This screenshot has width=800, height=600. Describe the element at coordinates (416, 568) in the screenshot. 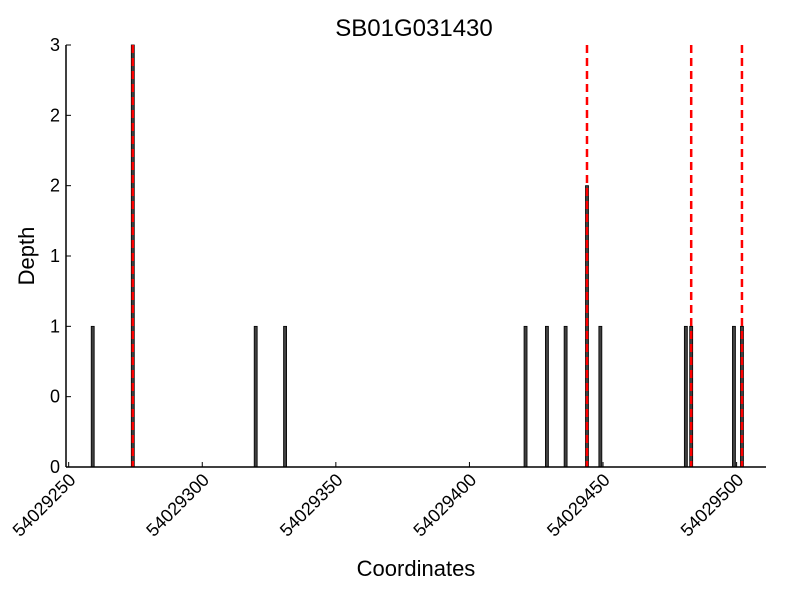

I see `x-axis-label: Coordinates` at that location.